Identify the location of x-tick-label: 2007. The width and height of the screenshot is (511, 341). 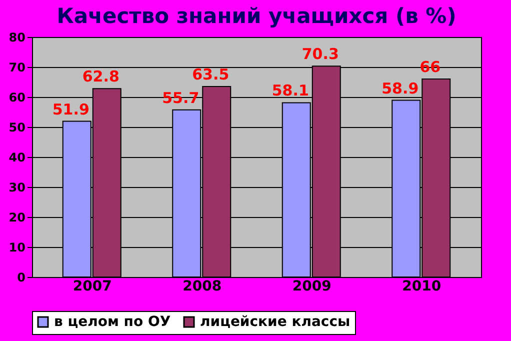
(92, 286).